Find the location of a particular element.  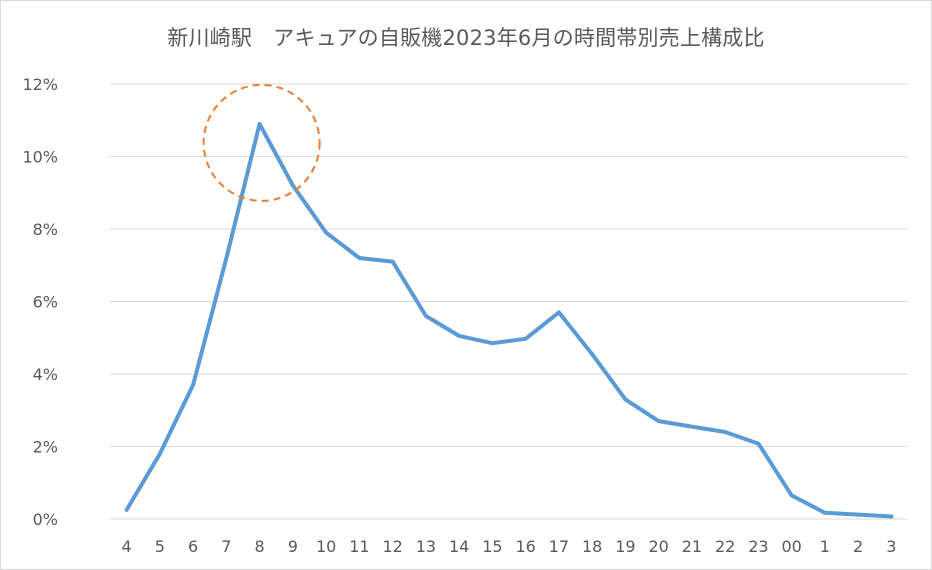

x-tick-label: 20 is located at coordinates (658, 546).